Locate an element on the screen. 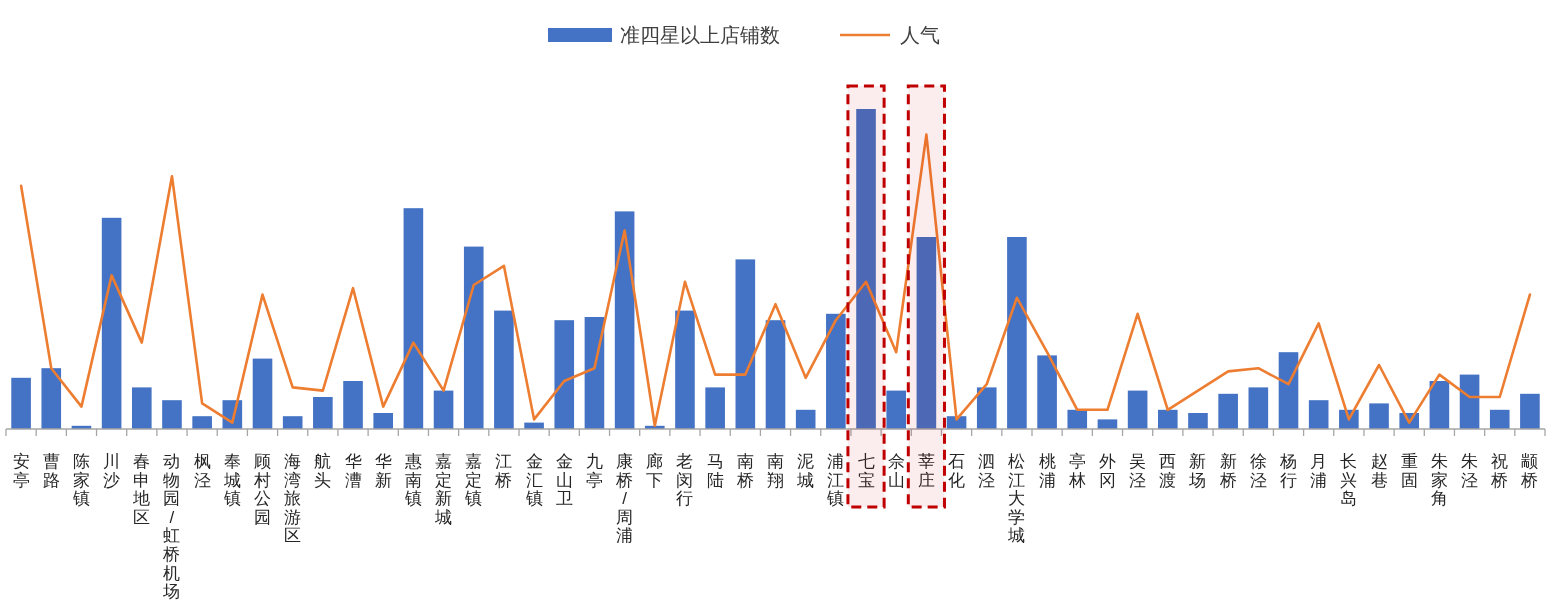 This screenshot has height=614, width=1556. x-tick-label: 南翔 is located at coordinates (775, 471).